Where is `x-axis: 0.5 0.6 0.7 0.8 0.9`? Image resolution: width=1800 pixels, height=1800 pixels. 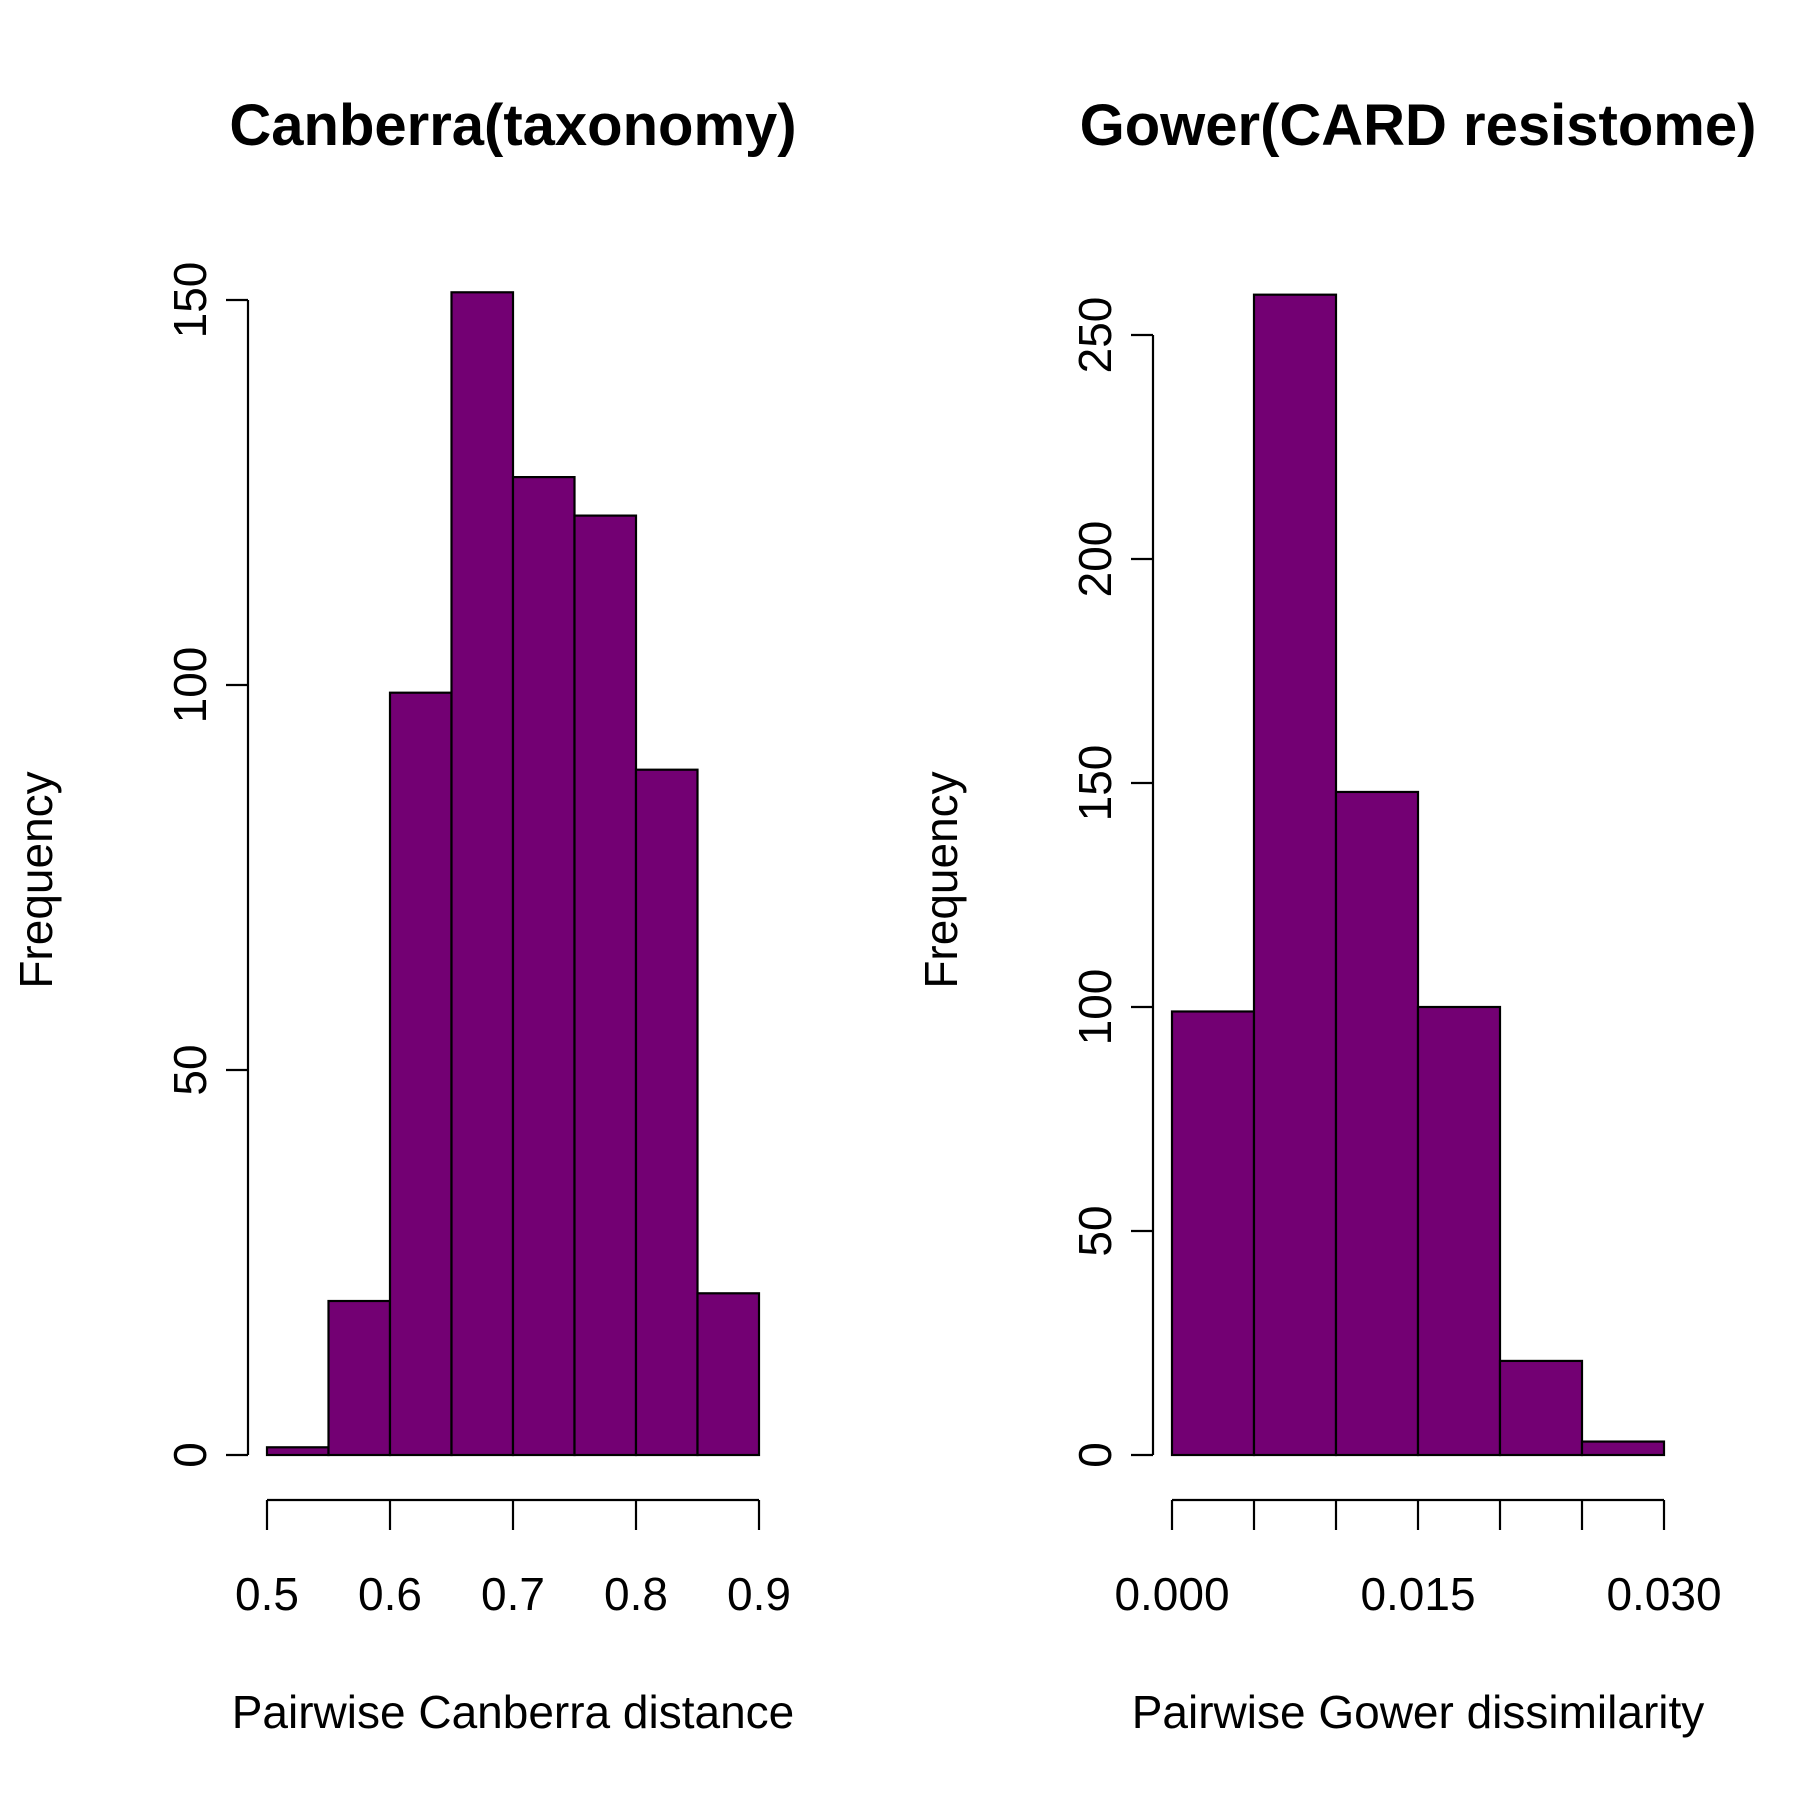 x-axis: 0.5 0.6 0.7 0.8 0.9 is located at coordinates (513, 1559).